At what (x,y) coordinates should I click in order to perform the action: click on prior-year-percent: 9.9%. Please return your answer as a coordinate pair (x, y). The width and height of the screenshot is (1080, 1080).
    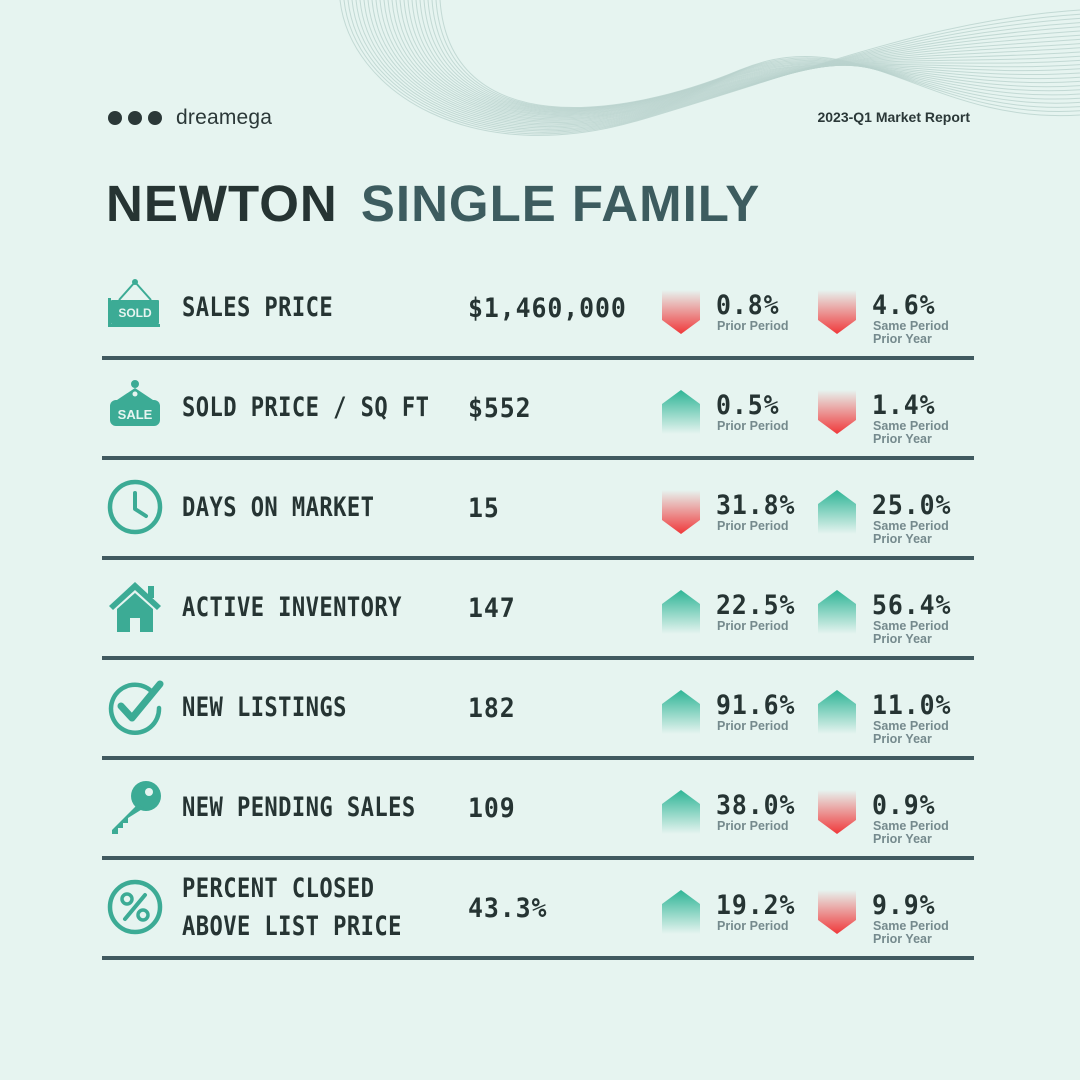
    Looking at the image, I should click on (904, 905).